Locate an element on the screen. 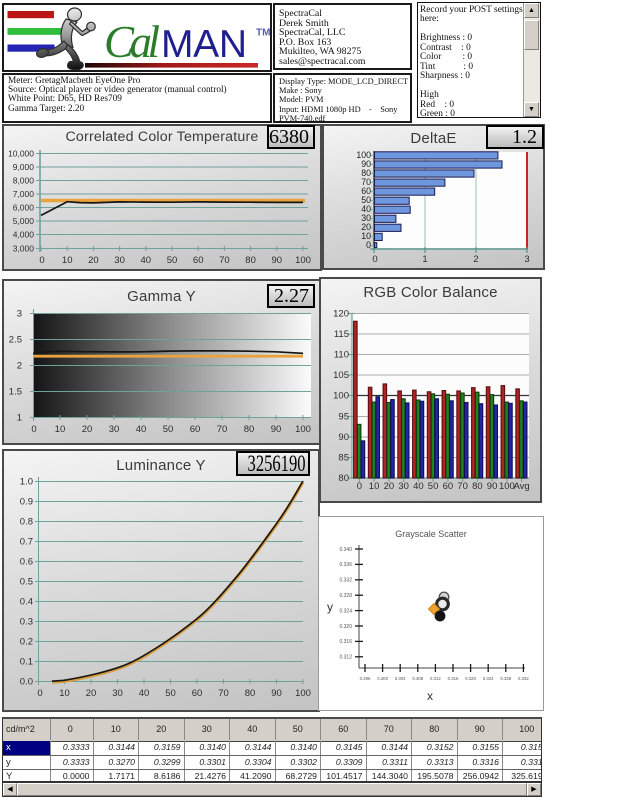 Image resolution: width=629 pixels, height=800 pixels. svg-text: 0.8 is located at coordinates (26, 522).